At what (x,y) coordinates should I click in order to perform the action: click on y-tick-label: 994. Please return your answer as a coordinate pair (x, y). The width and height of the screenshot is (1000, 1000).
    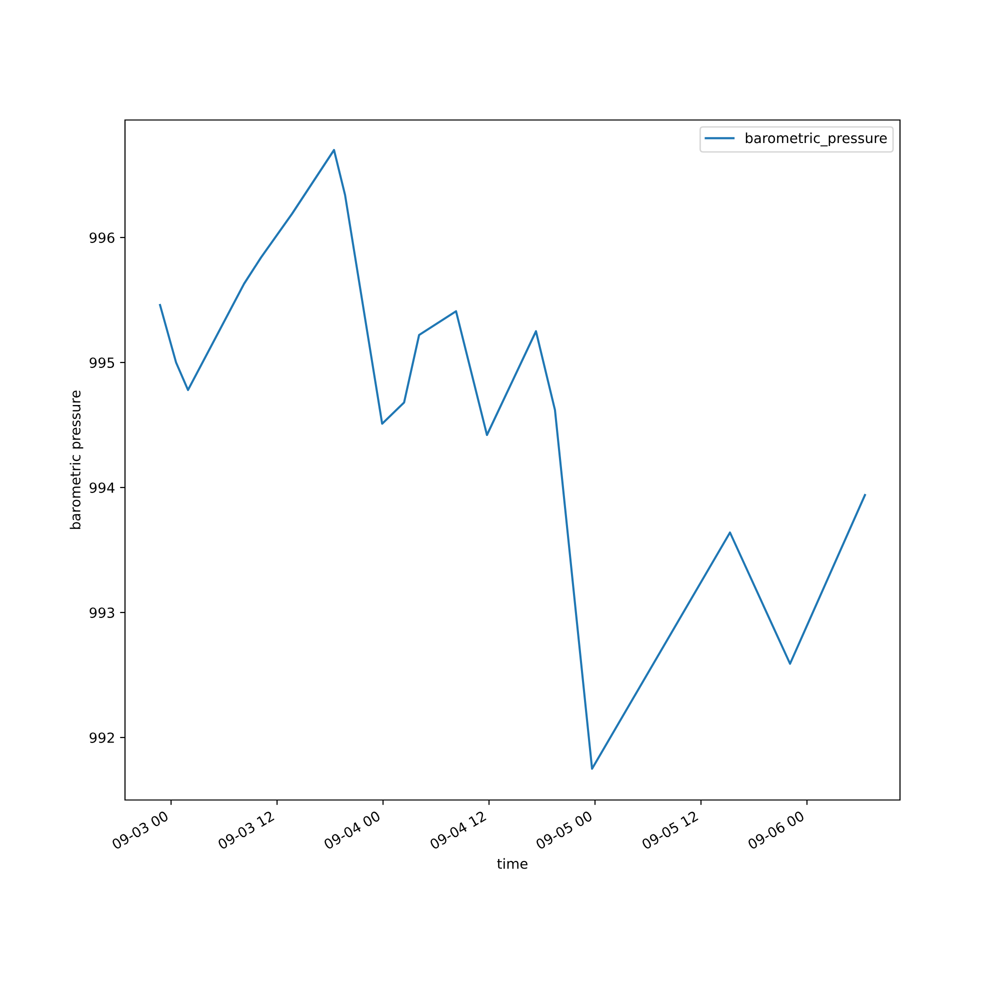
    Looking at the image, I should click on (102, 487).